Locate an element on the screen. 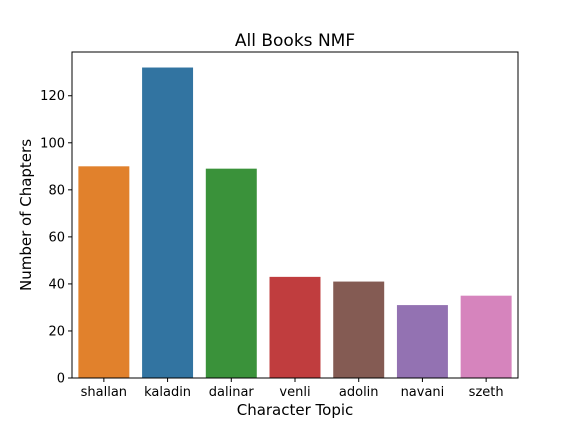  y-axis-ticks: 0 20 40 60 80 100 120 is located at coordinates (56, 238).